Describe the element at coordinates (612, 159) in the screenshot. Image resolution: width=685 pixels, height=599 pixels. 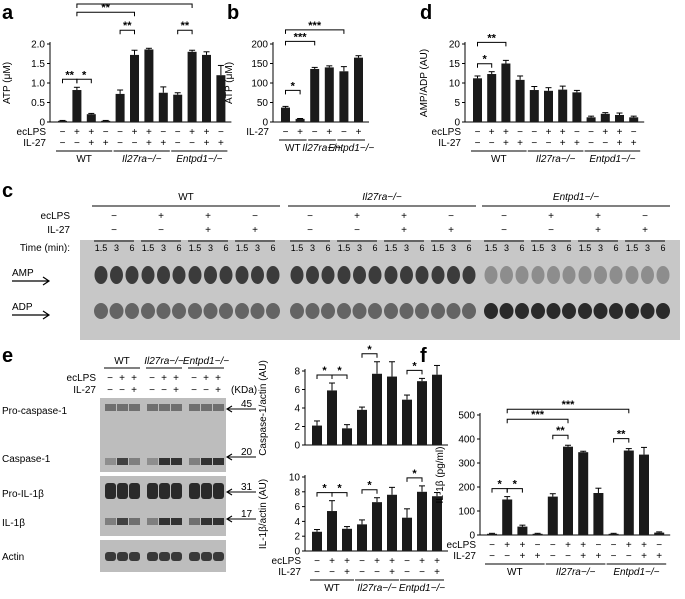
I see `group-label-d-2: Entpd1−/−` at that location.